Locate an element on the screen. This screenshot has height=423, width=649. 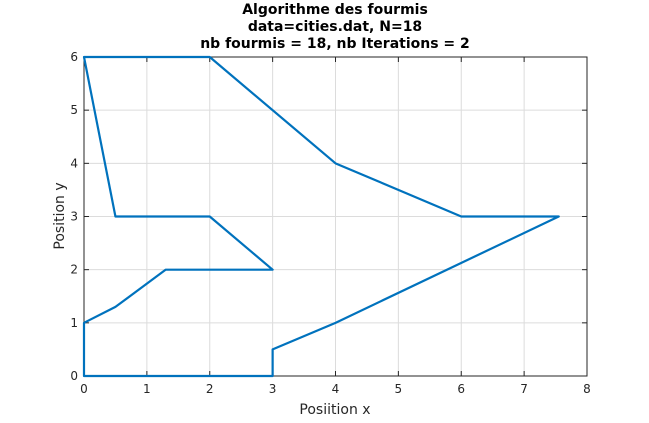
x-tick-label: 3 is located at coordinates (273, 389).